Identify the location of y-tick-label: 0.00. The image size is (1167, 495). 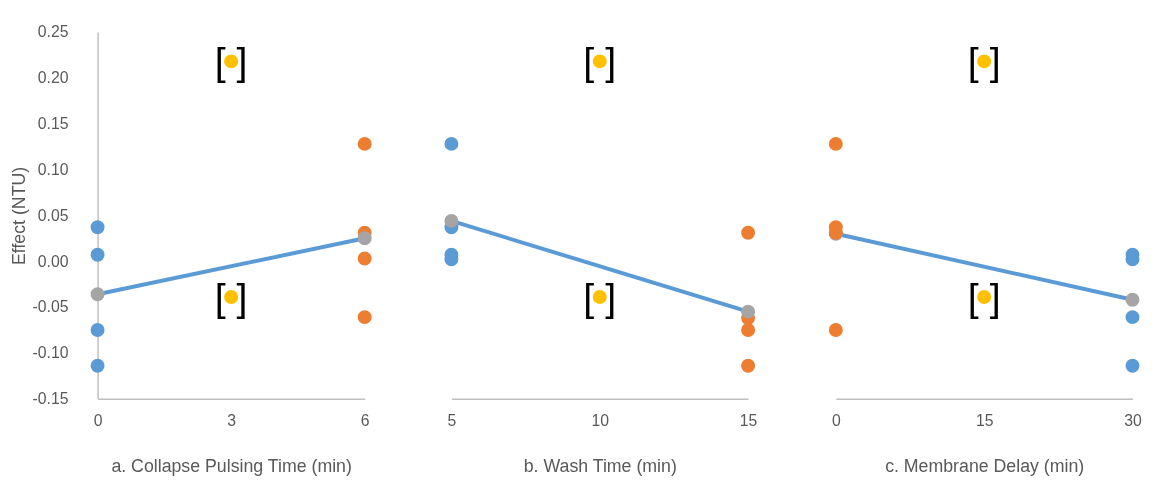
(53, 261).